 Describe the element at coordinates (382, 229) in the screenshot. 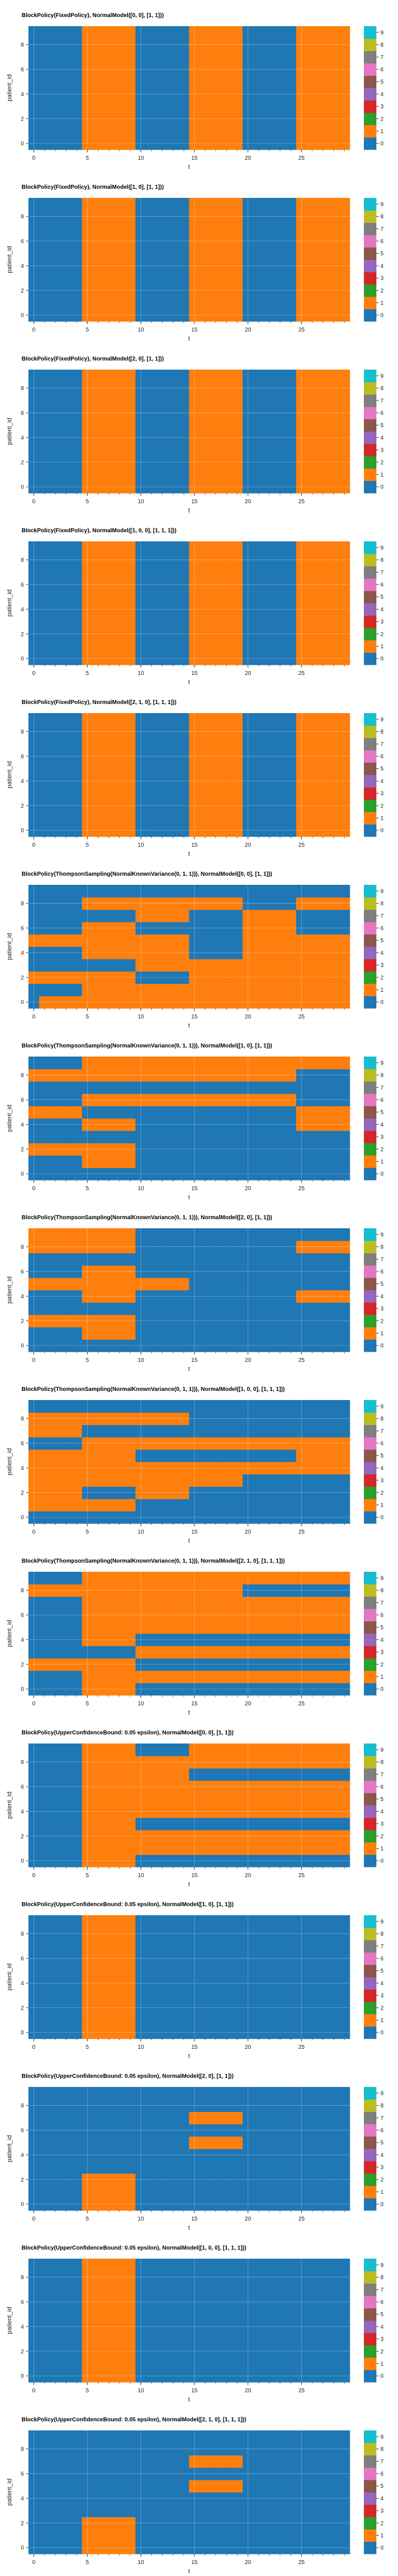

I see `colorbar-tick-label: 7` at that location.